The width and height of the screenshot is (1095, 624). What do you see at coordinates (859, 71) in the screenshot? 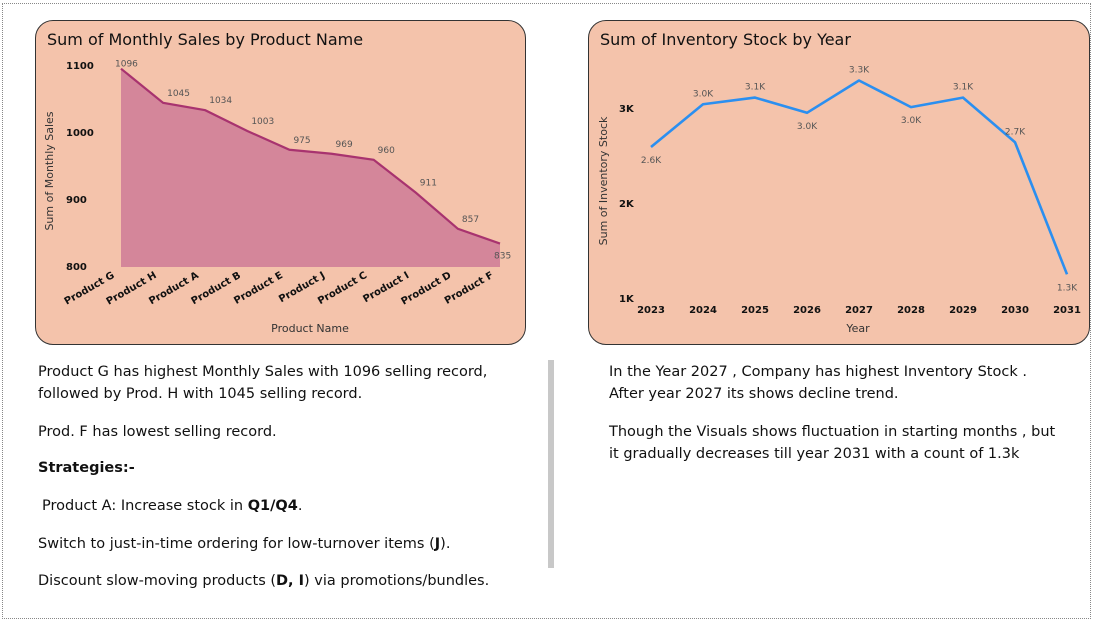
I see `inventory-data-label-2027: 3.3K` at bounding box center [859, 71].